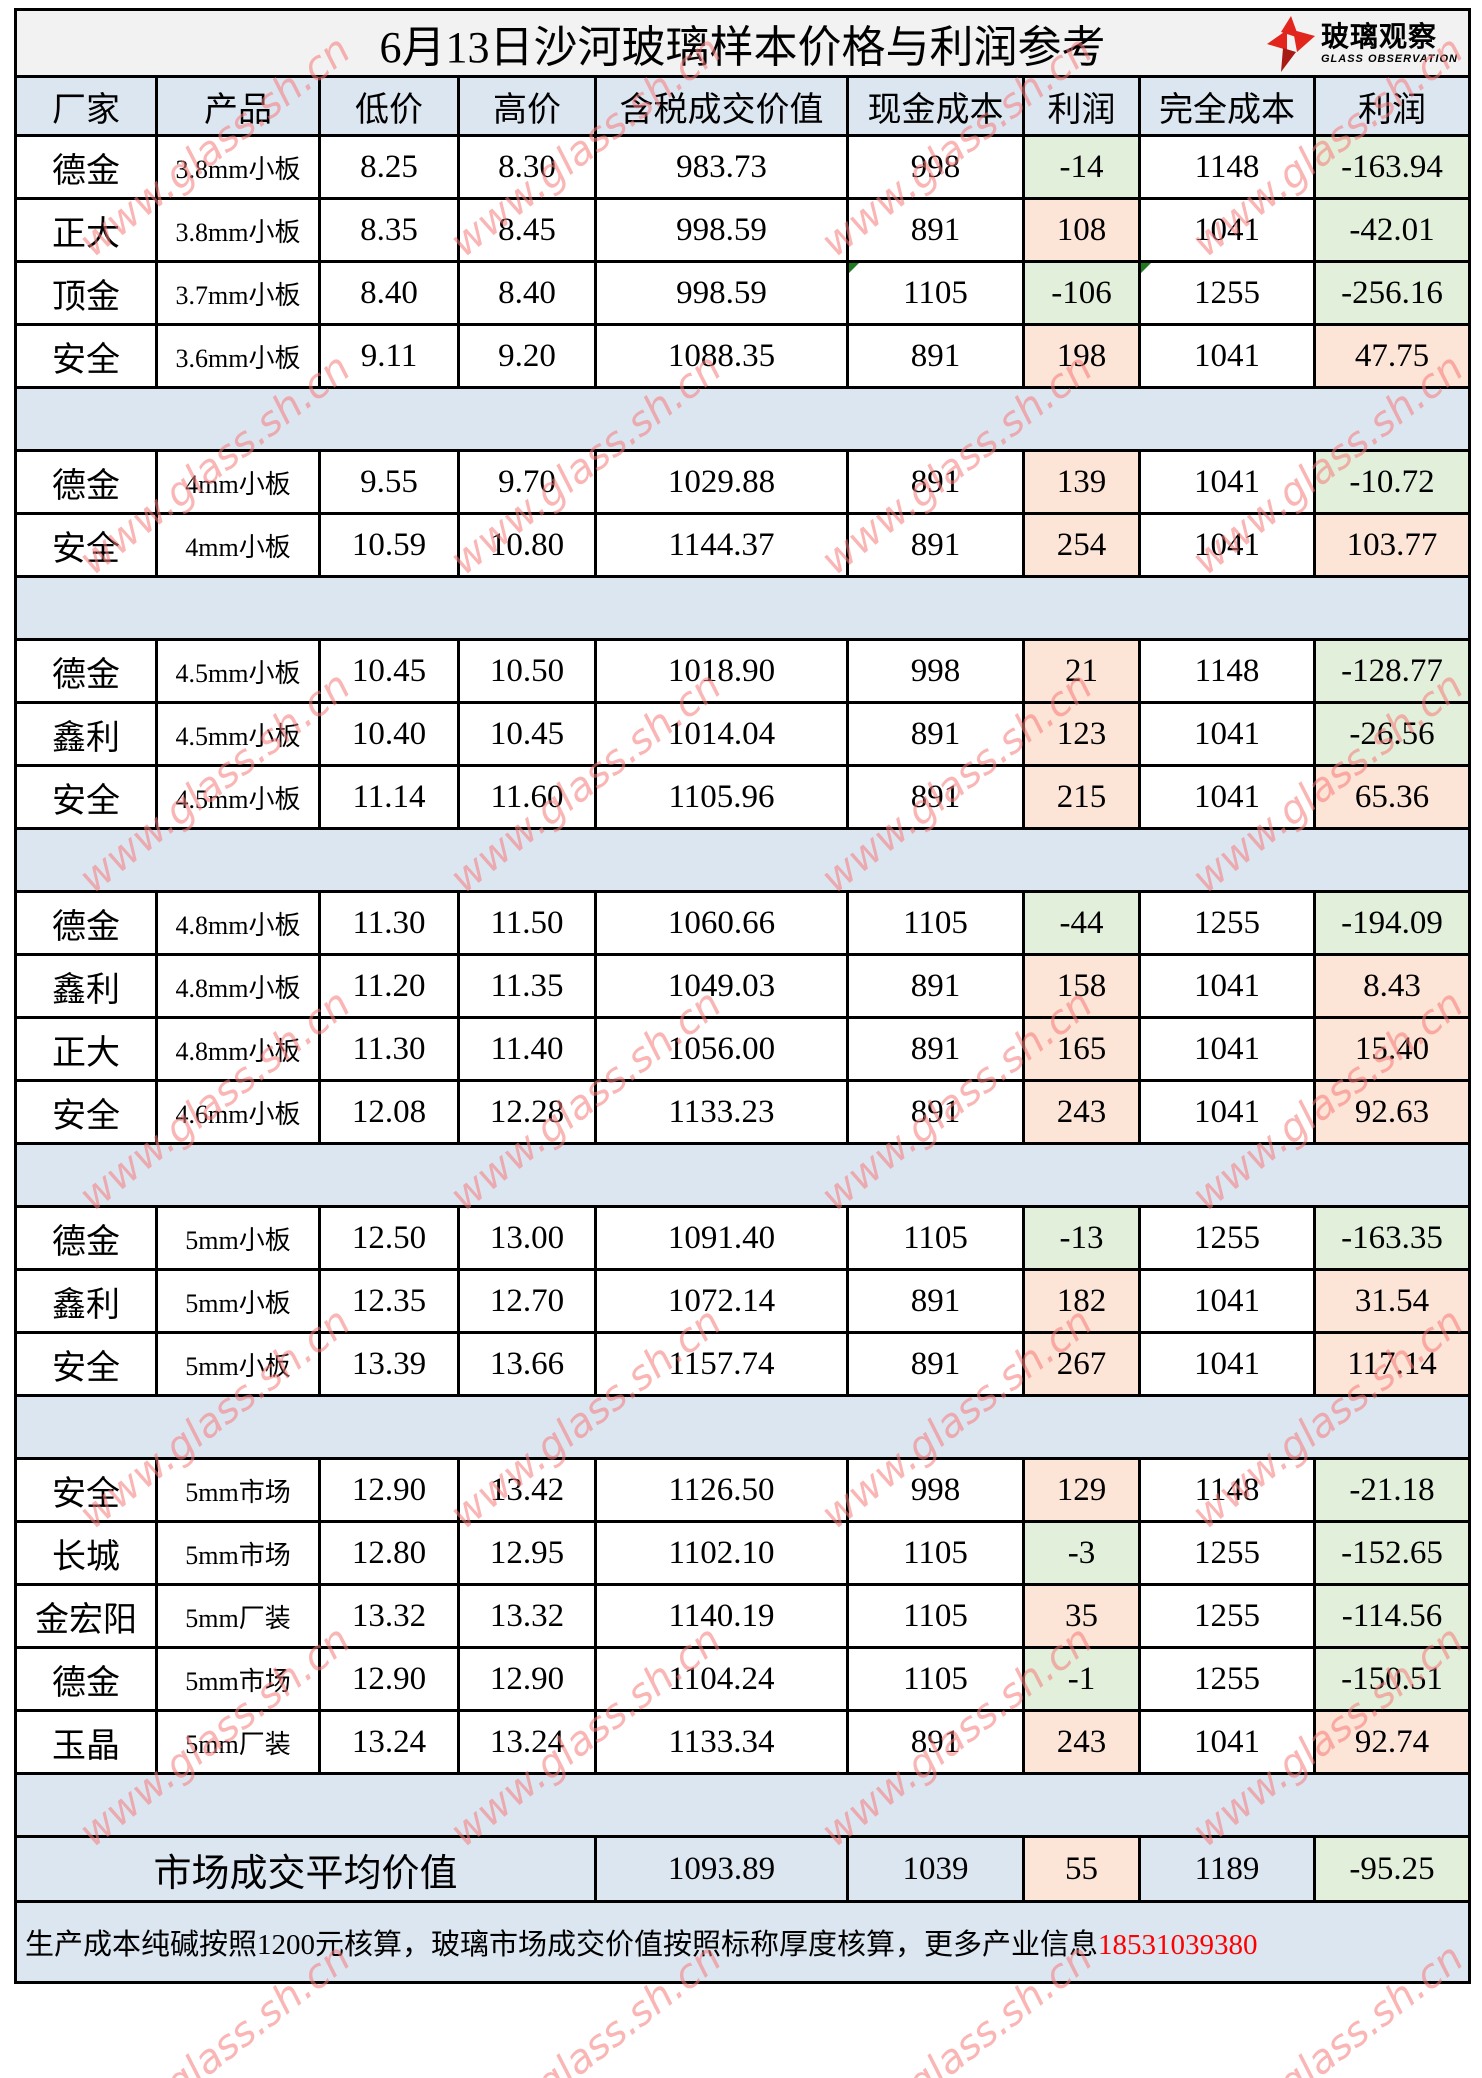 This screenshot has height=2078, width=1482. I want to click on footer-phone: 18531039380, so click(1178, 1945).